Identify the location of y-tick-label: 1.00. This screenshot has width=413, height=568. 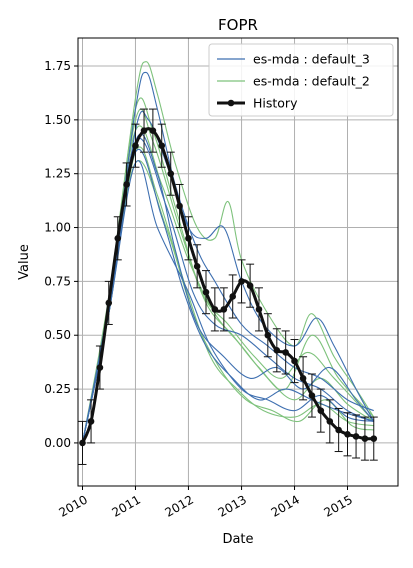
(57, 228).